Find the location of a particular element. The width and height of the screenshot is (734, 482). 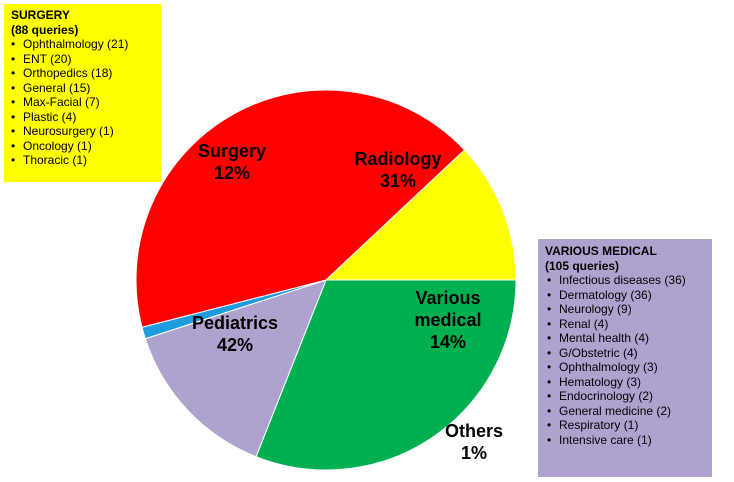

medical-list-item: Infectious diseases (36) is located at coordinates (628, 280).